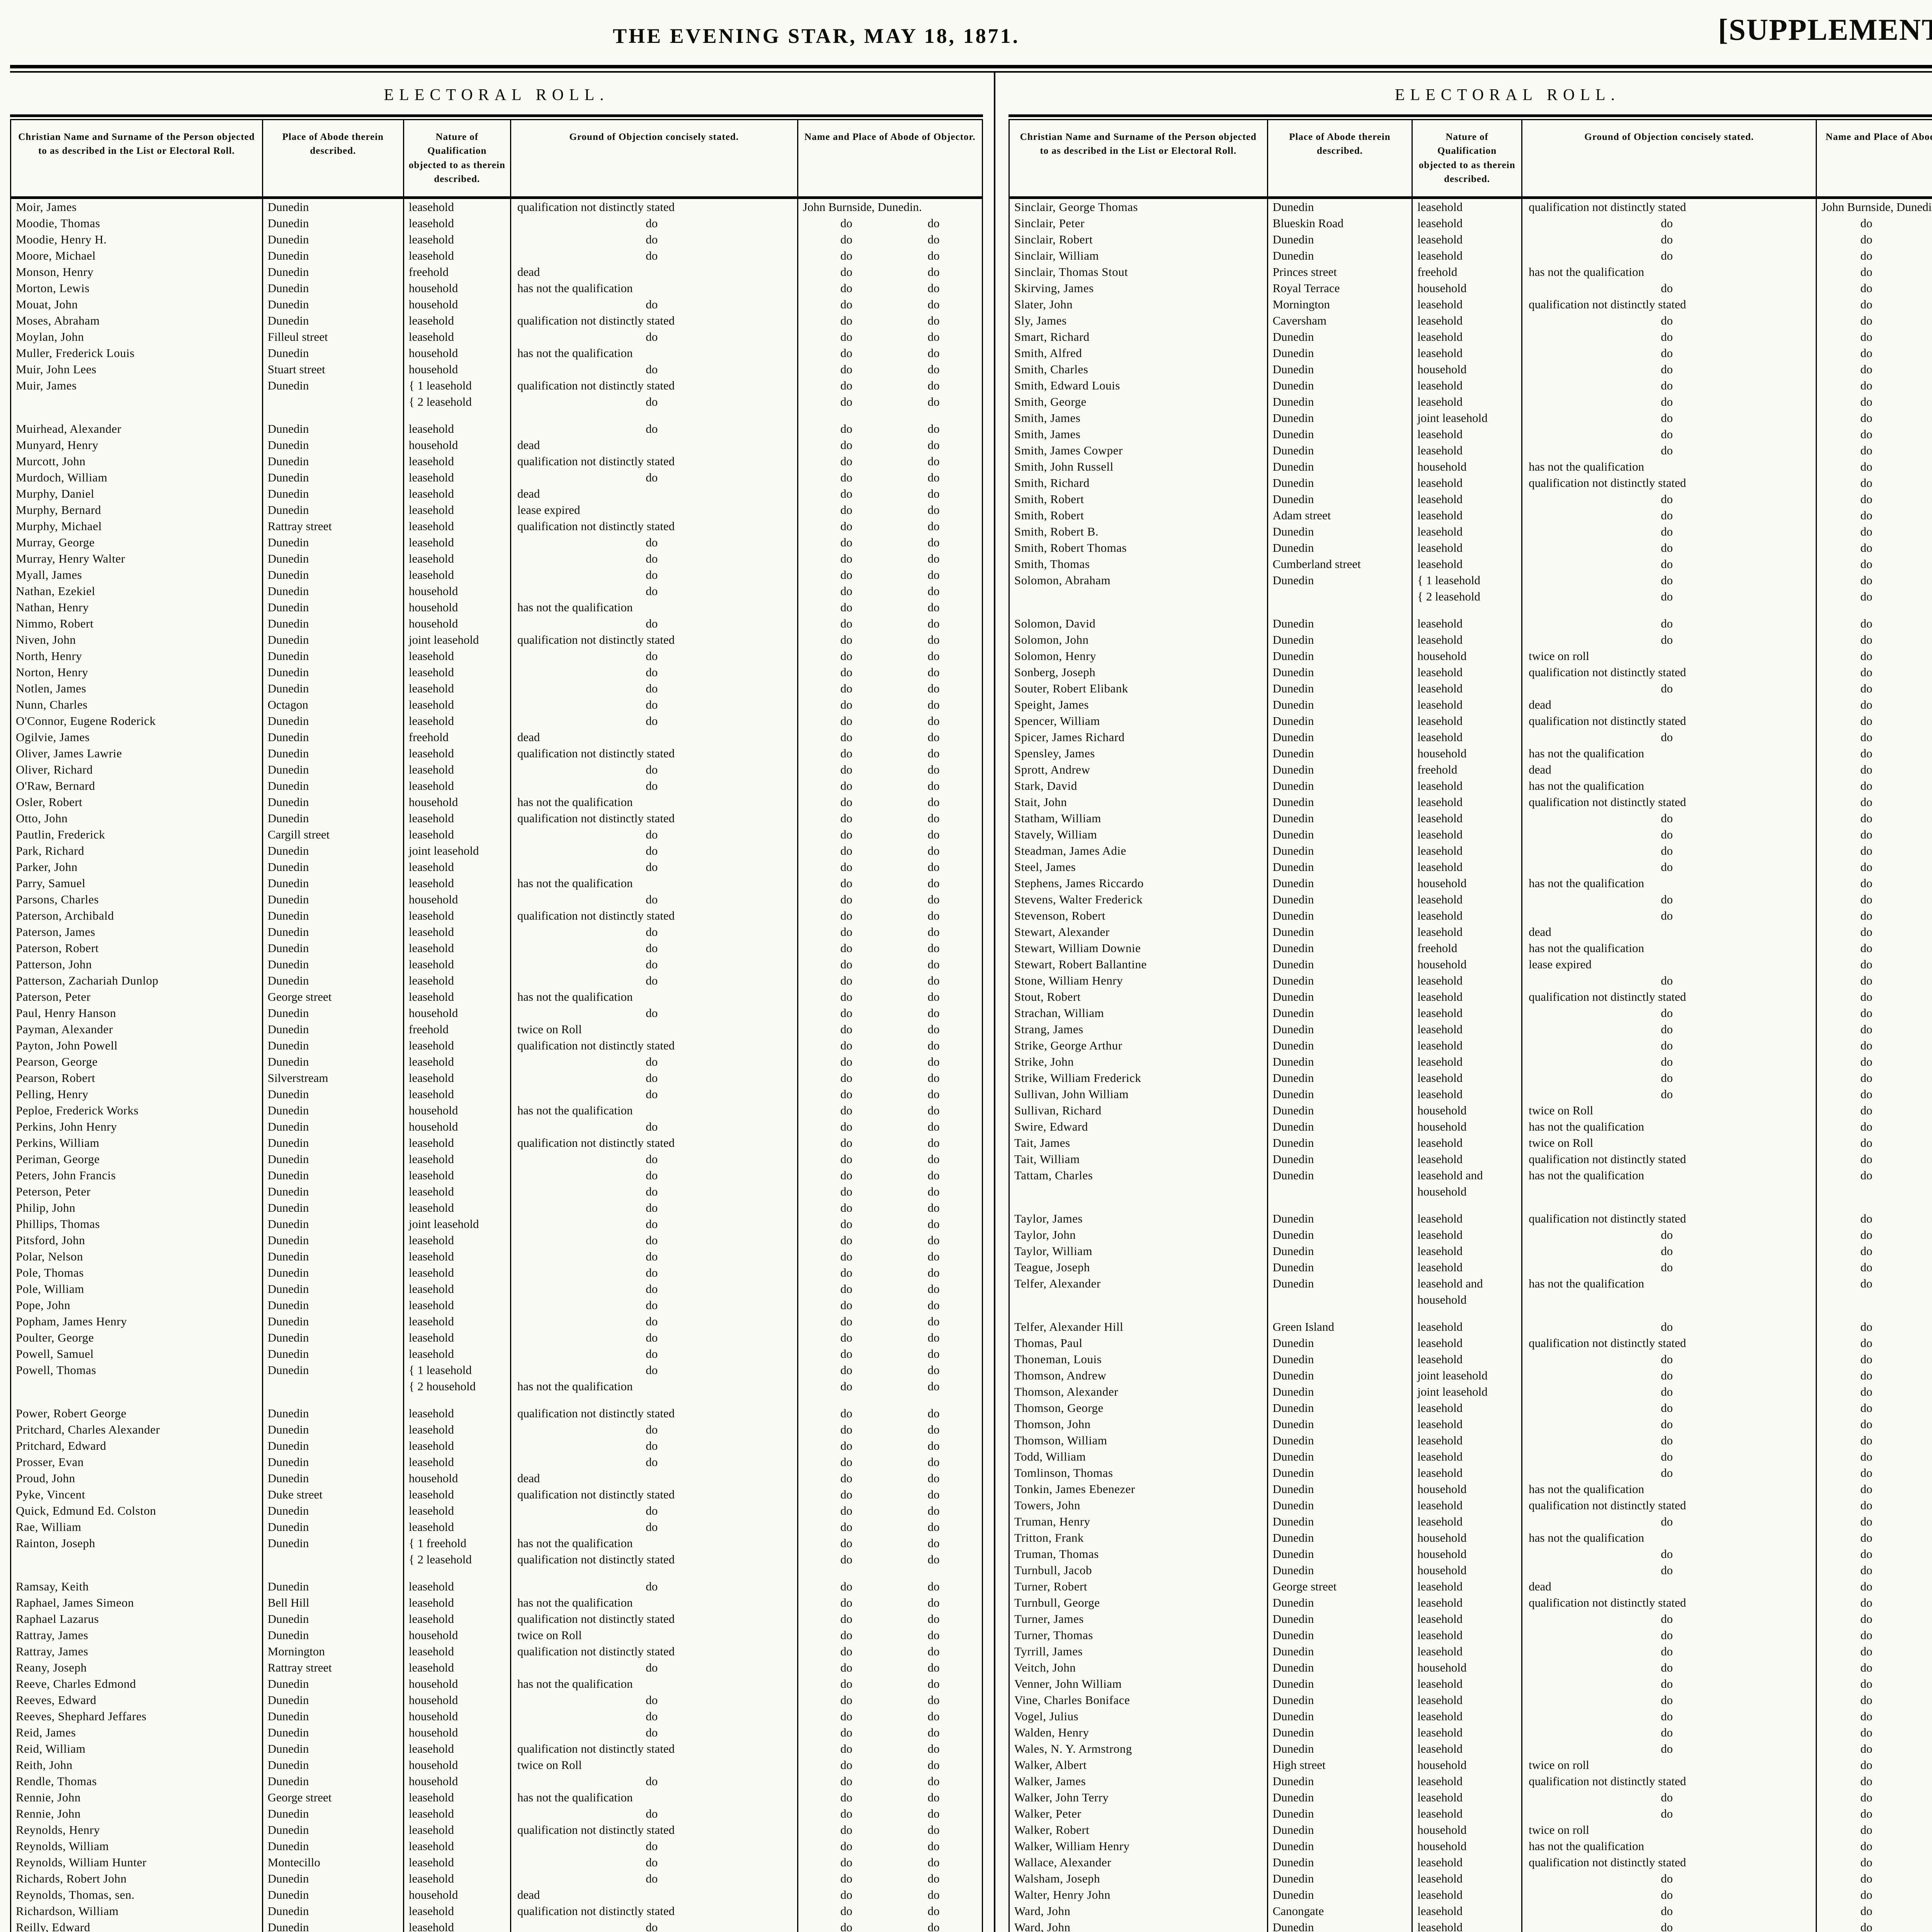 The height and width of the screenshot is (1932, 1932). I want to click on cell-name: Payman, Alexander, so click(136, 1029).